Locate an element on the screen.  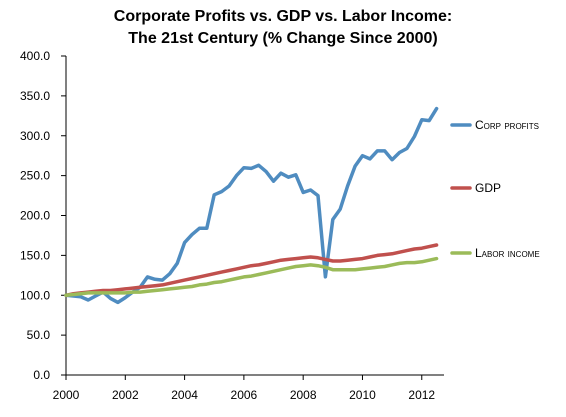
y-tick-label: 250.0 is located at coordinates (35, 176).